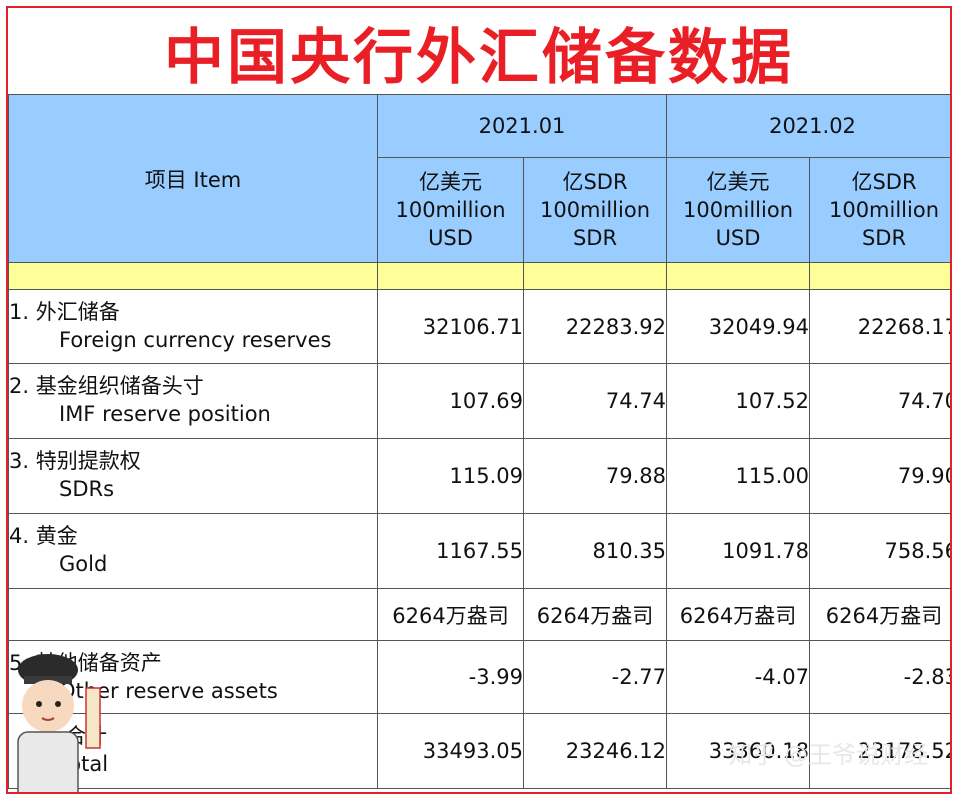 This screenshot has width=957, height=799. What do you see at coordinates (450, 401) in the screenshot?
I see `value-cell: 107.69` at bounding box center [450, 401].